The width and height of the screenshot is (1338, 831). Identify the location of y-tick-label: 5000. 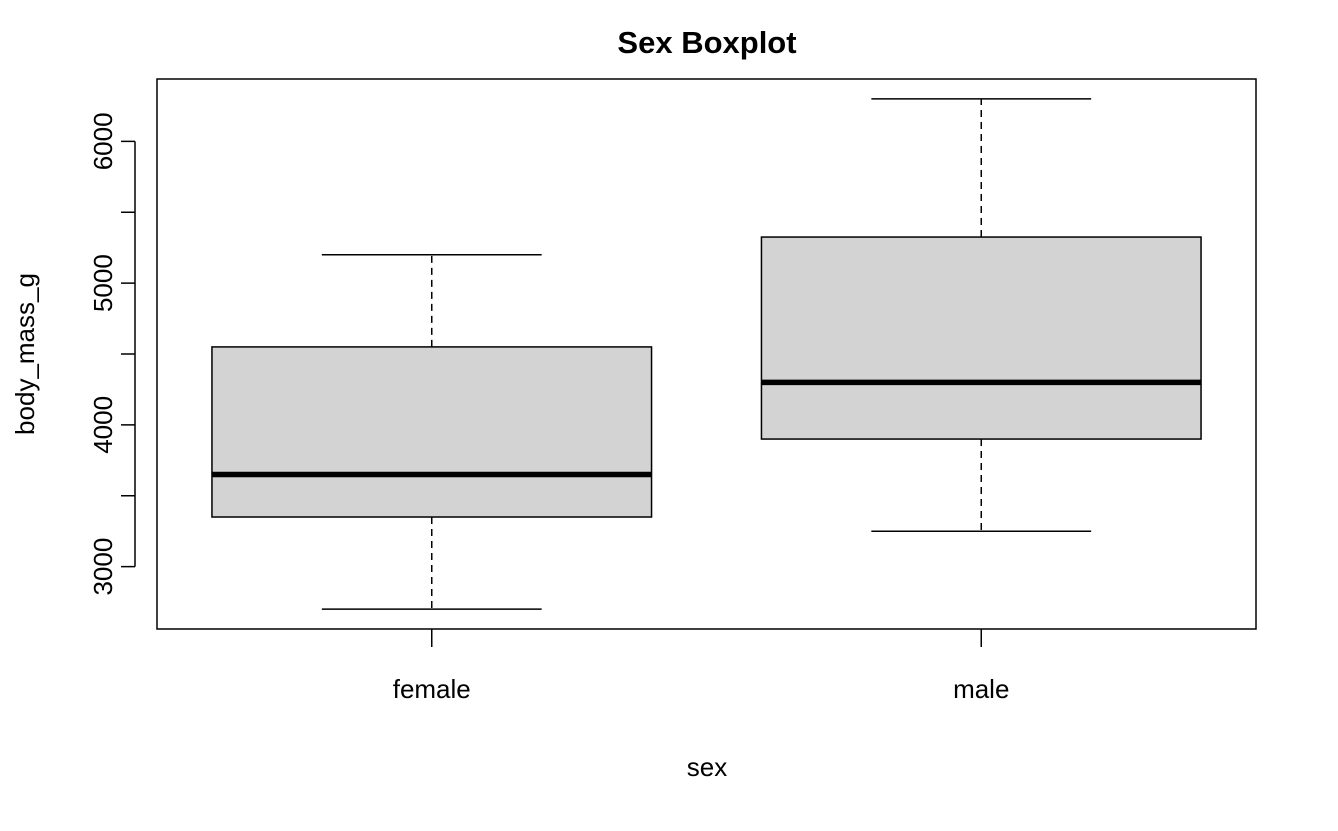
(103, 283).